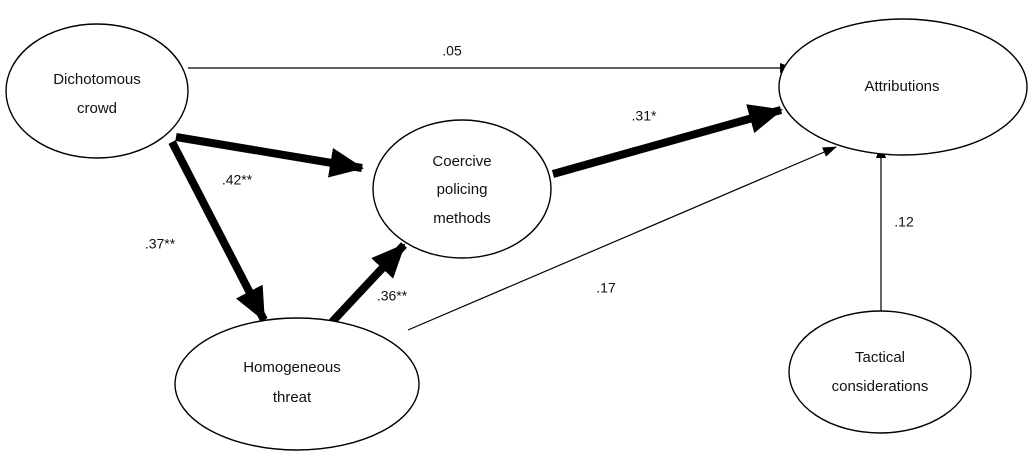  Describe the element at coordinates (904, 222) in the screenshot. I see `edge-label-tactical-to-attributions: .12` at that location.